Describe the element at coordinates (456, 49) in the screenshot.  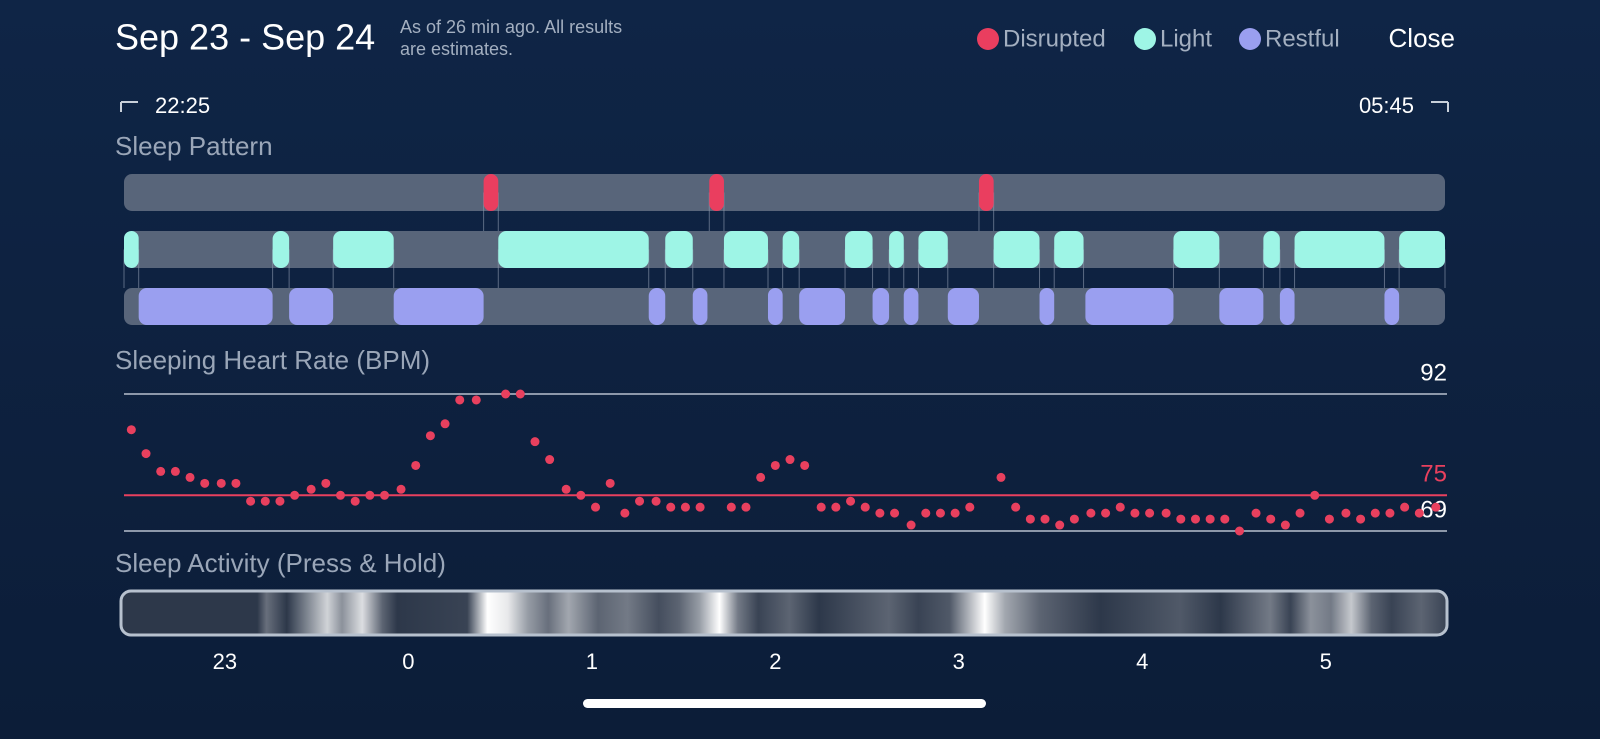
I see `note-line: are estimates.` at that location.